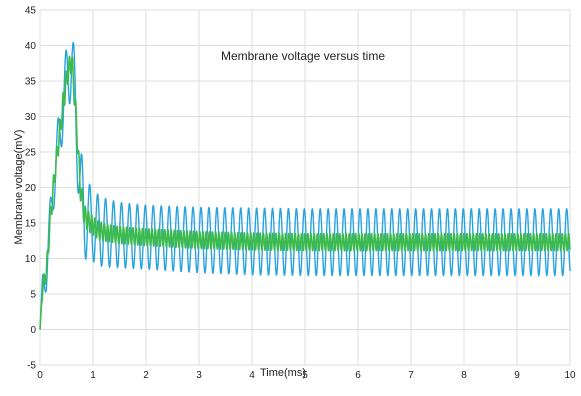  What do you see at coordinates (31, 224) in the screenshot?
I see `y-tick-label: 15` at bounding box center [31, 224].